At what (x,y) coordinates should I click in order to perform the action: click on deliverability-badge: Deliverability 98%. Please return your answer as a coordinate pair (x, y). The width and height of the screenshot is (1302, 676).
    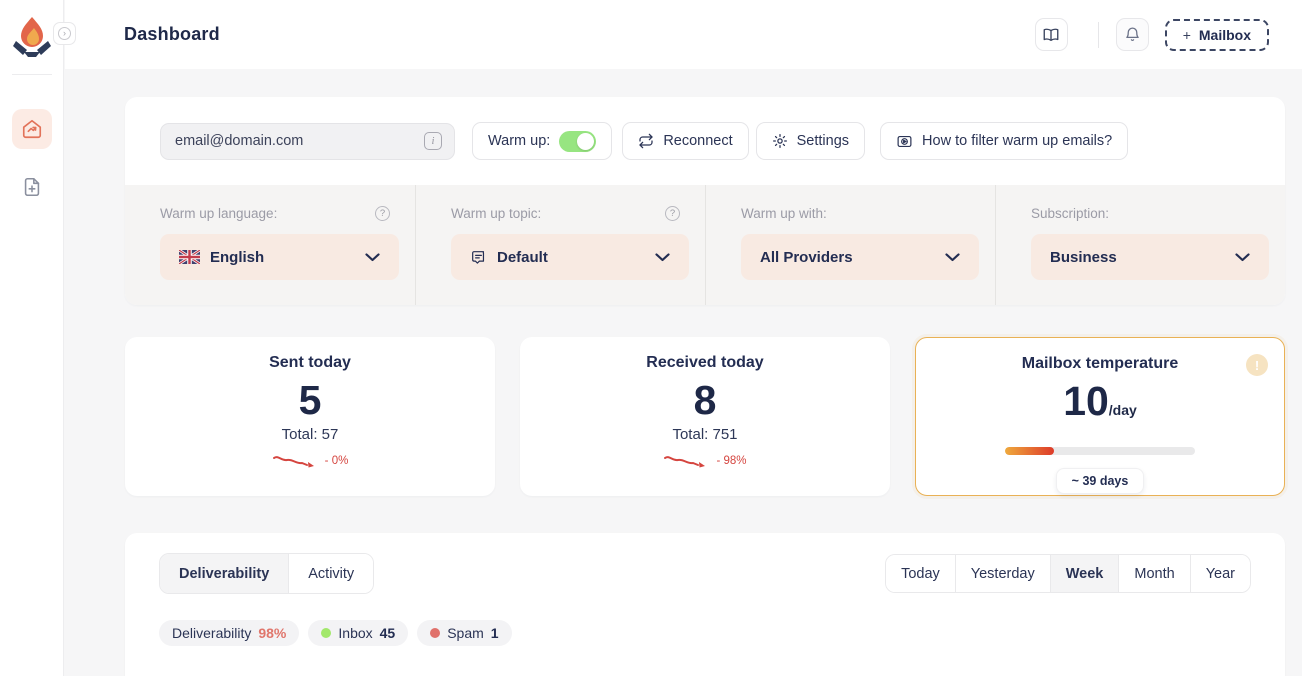
    Looking at the image, I should click on (229, 633).